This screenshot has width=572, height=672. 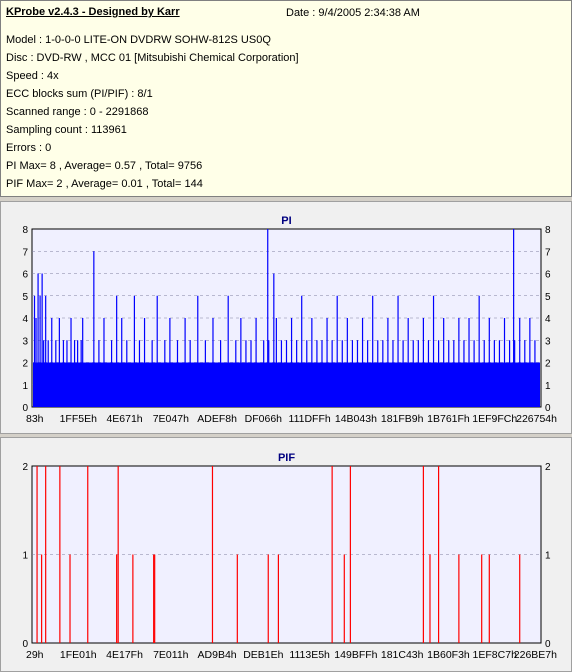 What do you see at coordinates (548, 341) in the screenshot?
I see `y-tick-label-right: 3` at bounding box center [548, 341].